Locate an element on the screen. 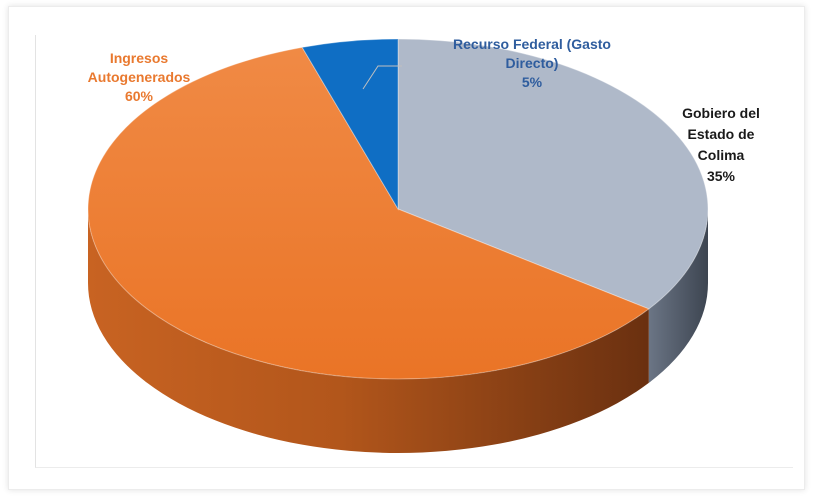  slice-label-line: Directo) is located at coordinates (532, 63).